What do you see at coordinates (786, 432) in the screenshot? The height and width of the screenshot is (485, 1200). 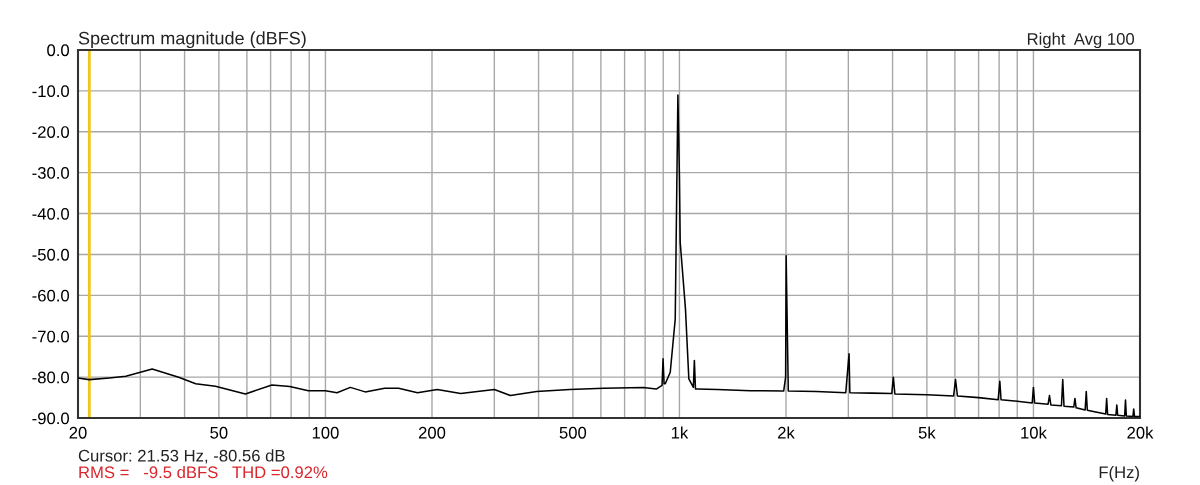 I see `x-tick-label: 2k` at bounding box center [786, 432].